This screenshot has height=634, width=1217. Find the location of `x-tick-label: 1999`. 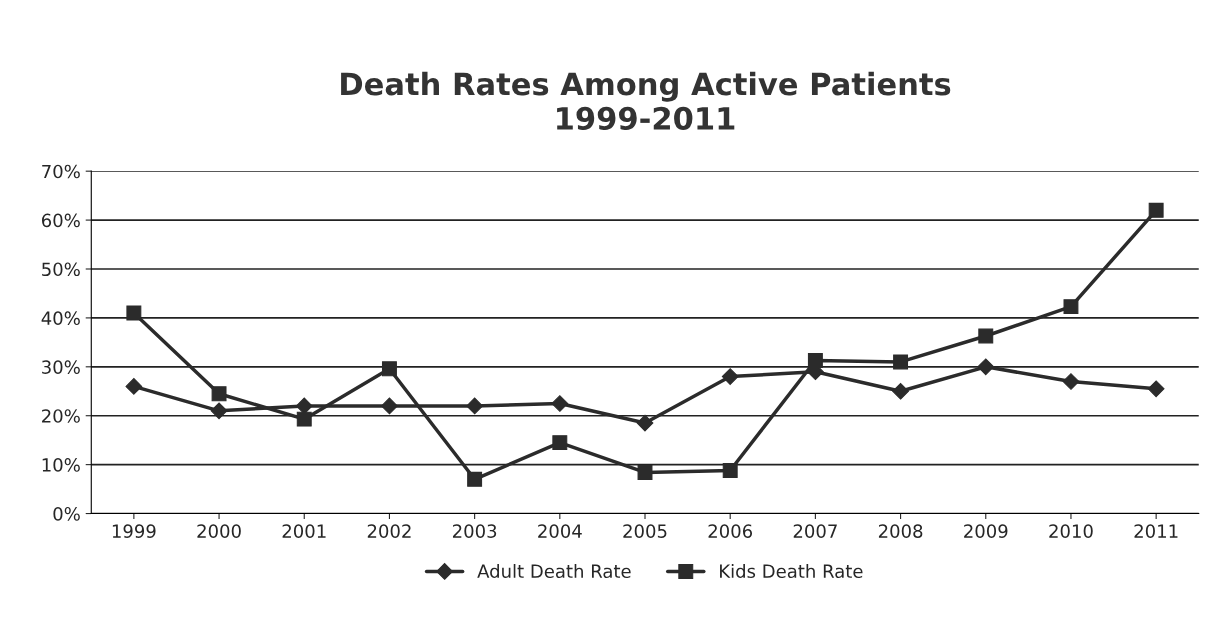

x-tick-label: 1999 is located at coordinates (134, 531).